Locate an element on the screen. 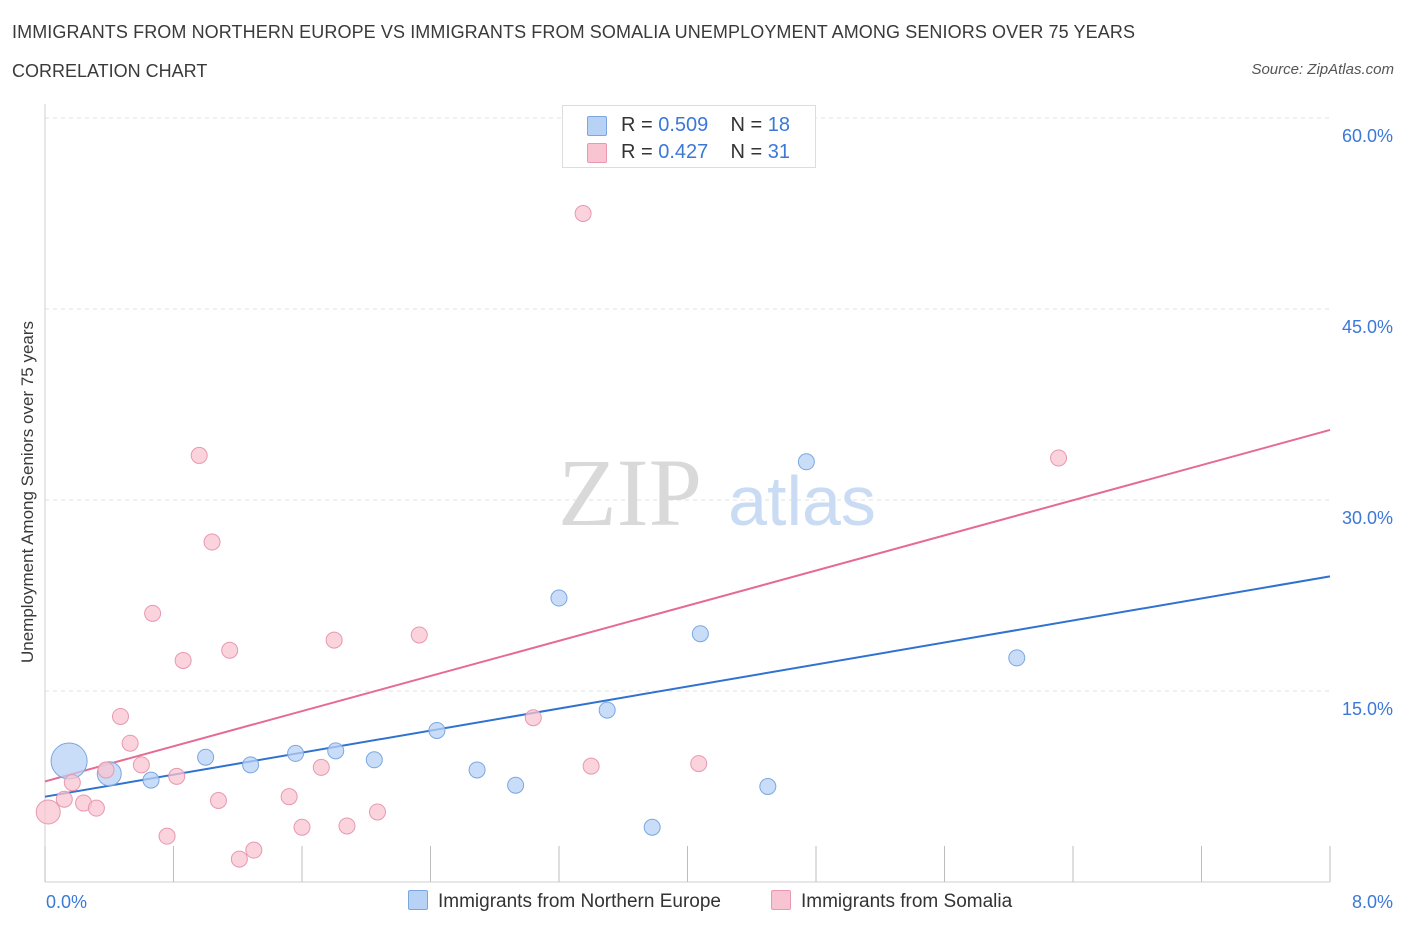  watermark-zip: ZIP is located at coordinates (630, 492).